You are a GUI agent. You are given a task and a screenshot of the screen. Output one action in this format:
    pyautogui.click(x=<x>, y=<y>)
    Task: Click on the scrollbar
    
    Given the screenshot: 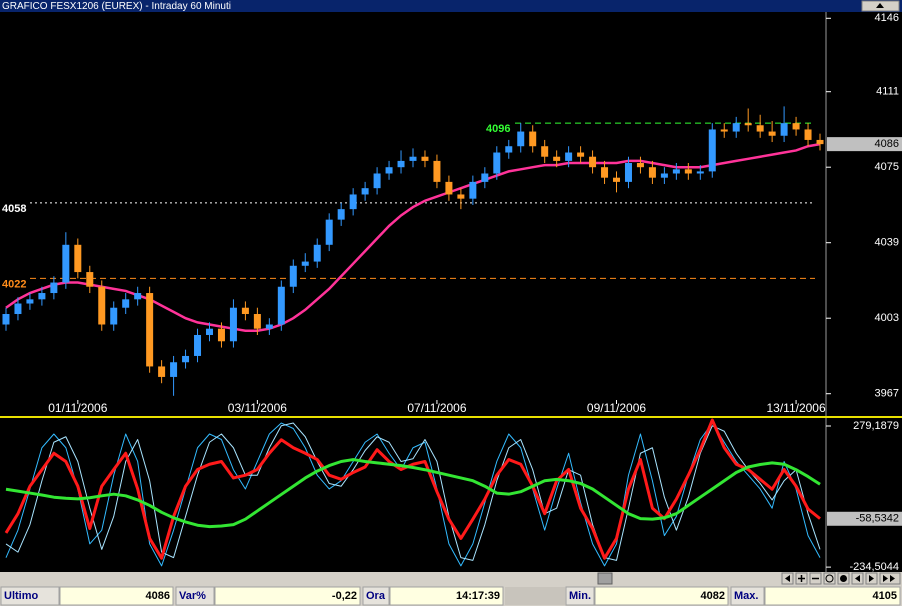 What is the action you would take?
    pyautogui.click(x=451, y=578)
    